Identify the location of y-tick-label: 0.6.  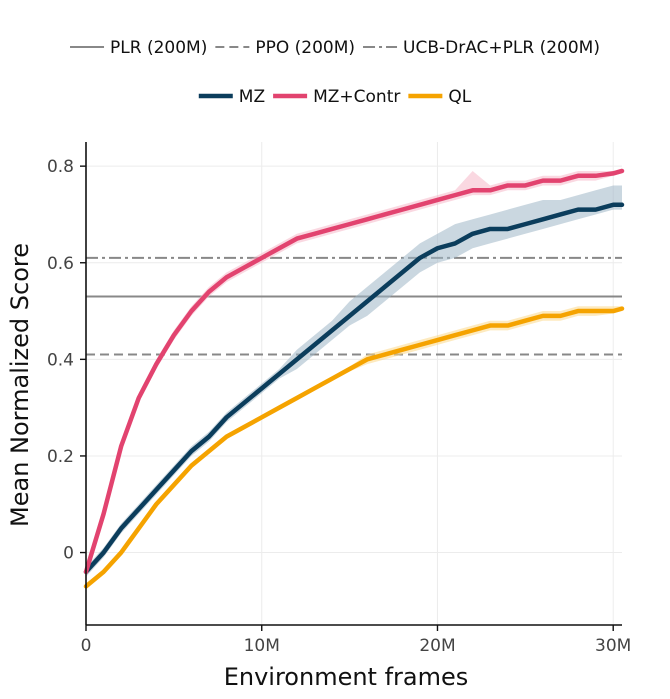
(60, 264).